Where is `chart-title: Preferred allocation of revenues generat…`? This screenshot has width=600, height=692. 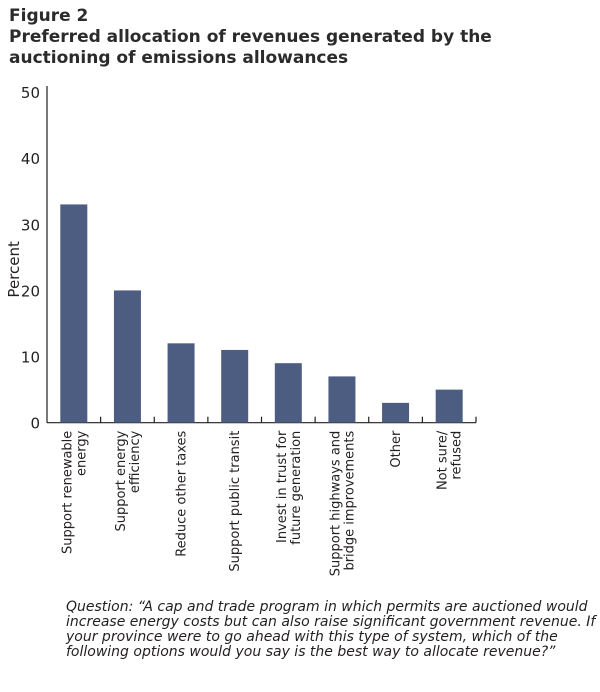
chart-title: Preferred allocation of revenues generat… is located at coordinates (250, 47).